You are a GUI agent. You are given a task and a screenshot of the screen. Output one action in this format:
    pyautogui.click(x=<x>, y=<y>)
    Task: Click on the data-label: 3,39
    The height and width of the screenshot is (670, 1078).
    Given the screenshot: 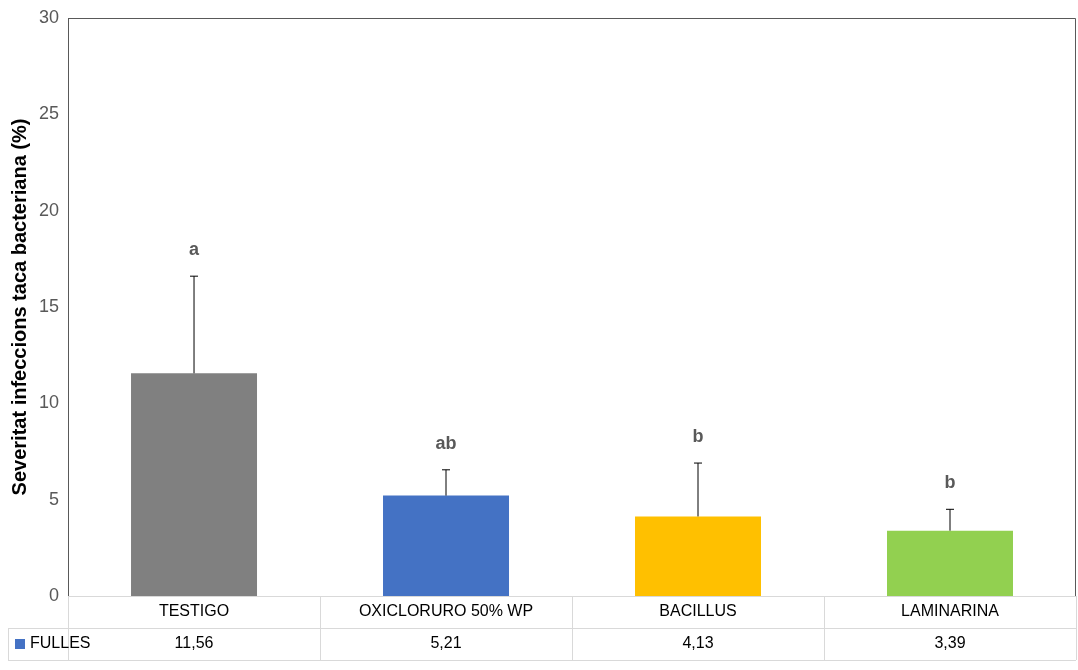 What is the action you would take?
    pyautogui.click(x=950, y=643)
    